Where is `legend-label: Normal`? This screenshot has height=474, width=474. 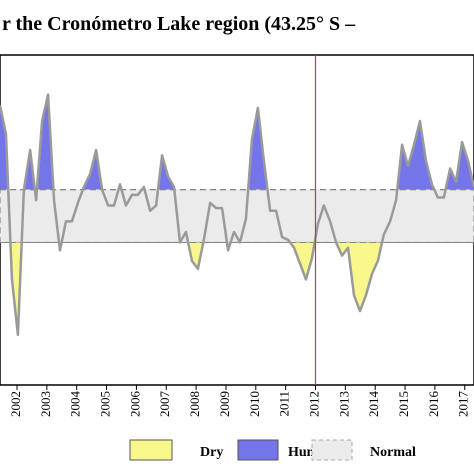 legend-label: Normal is located at coordinates (393, 452).